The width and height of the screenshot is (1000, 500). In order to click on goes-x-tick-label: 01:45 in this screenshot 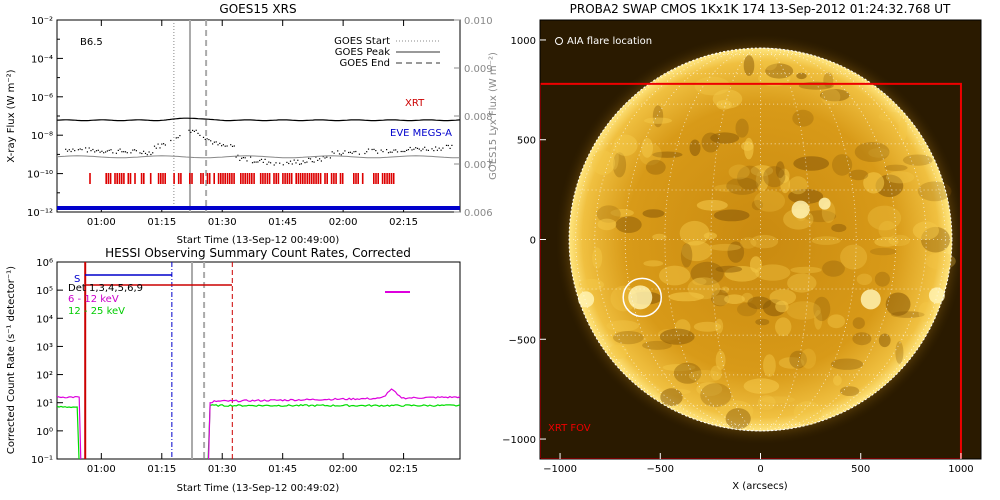, I will do `click(282, 222)`.